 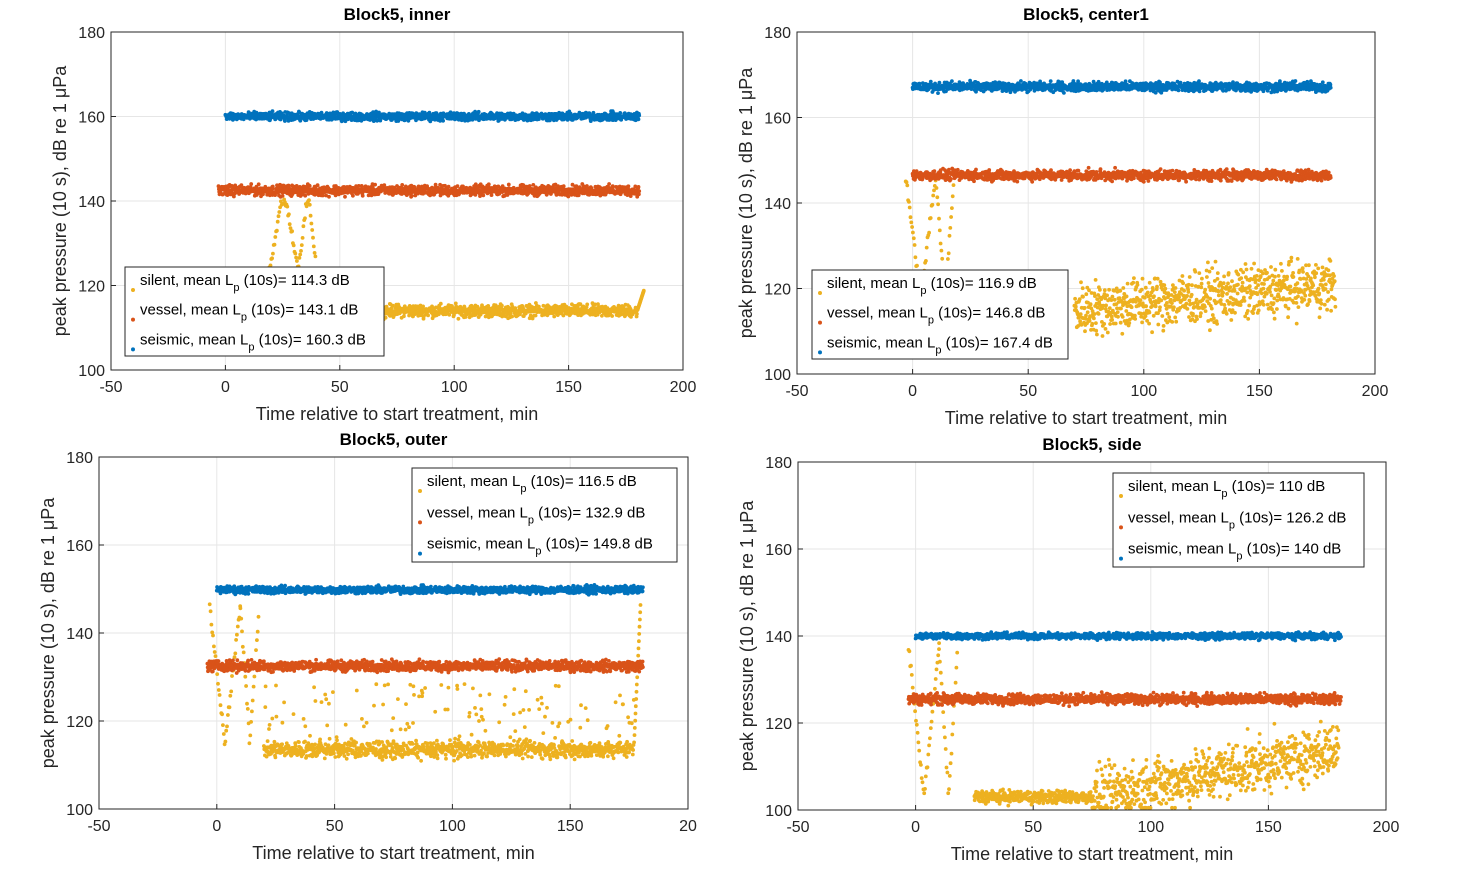 What do you see at coordinates (912, 391) in the screenshot?
I see `x-tick-label: 0` at bounding box center [912, 391].